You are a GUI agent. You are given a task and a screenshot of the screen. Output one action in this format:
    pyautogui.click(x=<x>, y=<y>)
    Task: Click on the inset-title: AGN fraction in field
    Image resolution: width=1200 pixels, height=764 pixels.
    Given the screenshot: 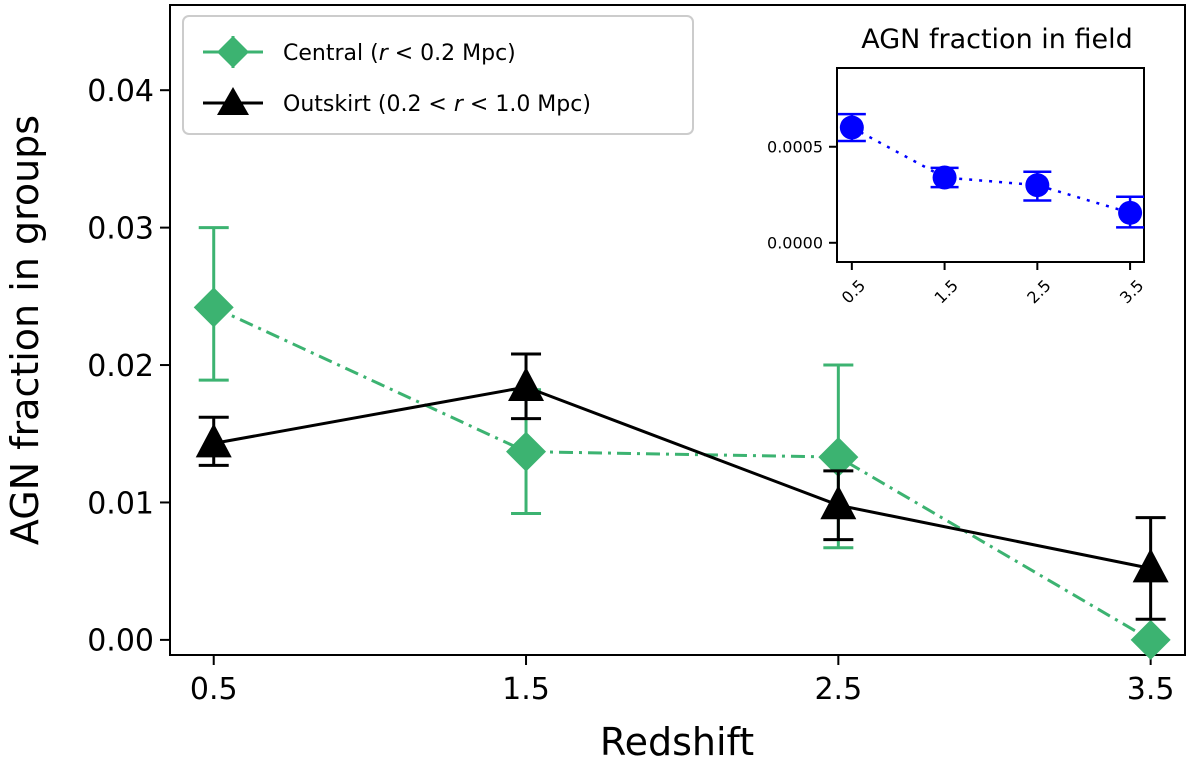 What is the action you would take?
    pyautogui.click(x=996, y=39)
    